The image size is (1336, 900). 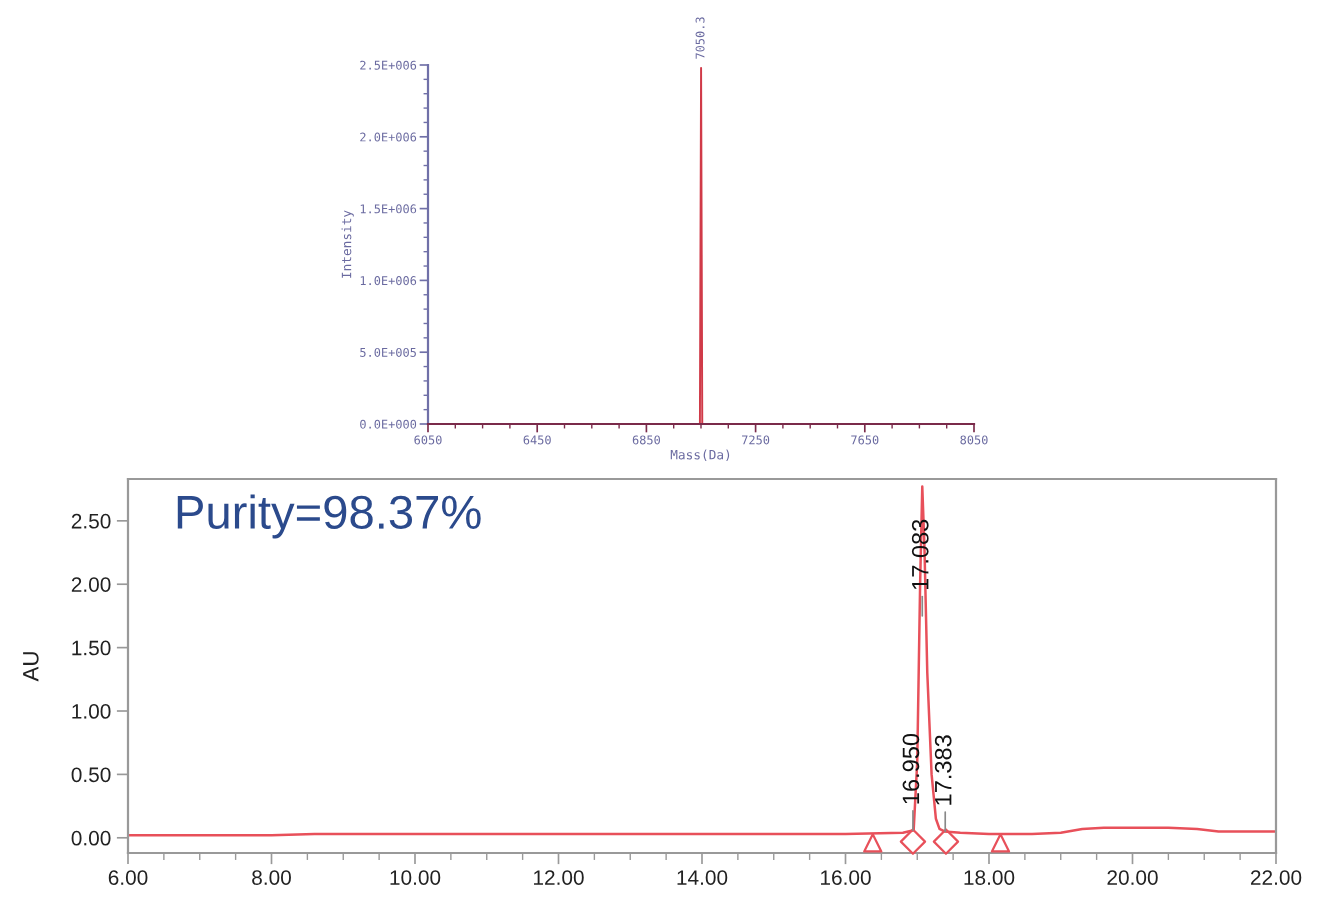 I want to click on y-tick-label: 1.00, so click(x=91, y=711).